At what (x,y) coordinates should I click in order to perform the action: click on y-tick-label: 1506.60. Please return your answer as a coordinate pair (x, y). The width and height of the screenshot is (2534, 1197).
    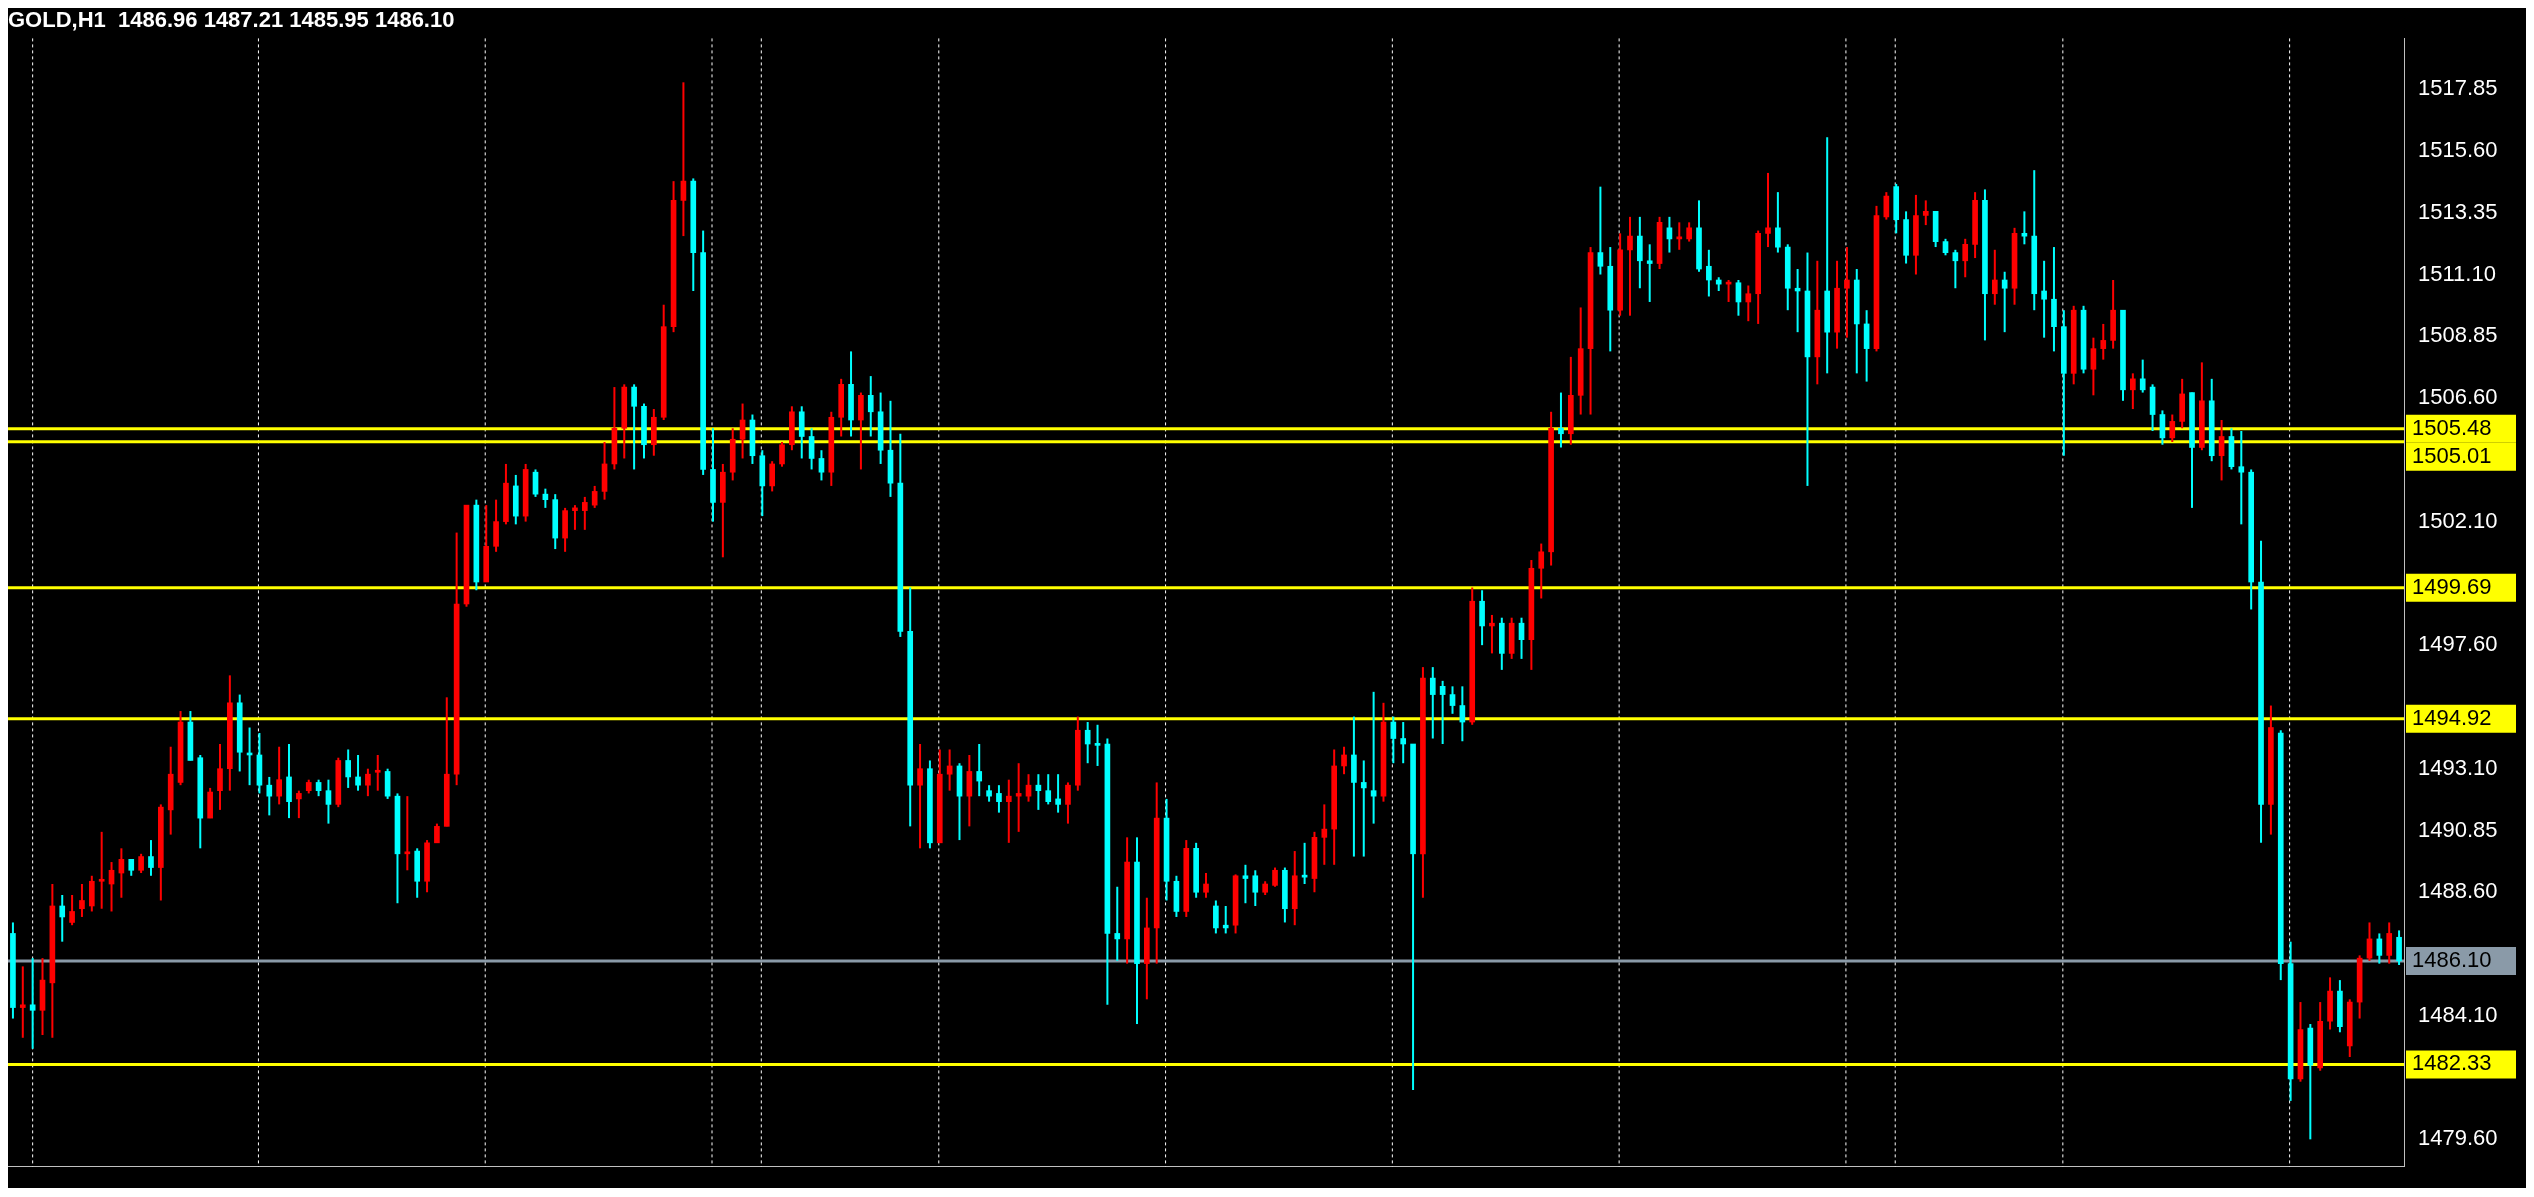
    Looking at the image, I should click on (2458, 397).